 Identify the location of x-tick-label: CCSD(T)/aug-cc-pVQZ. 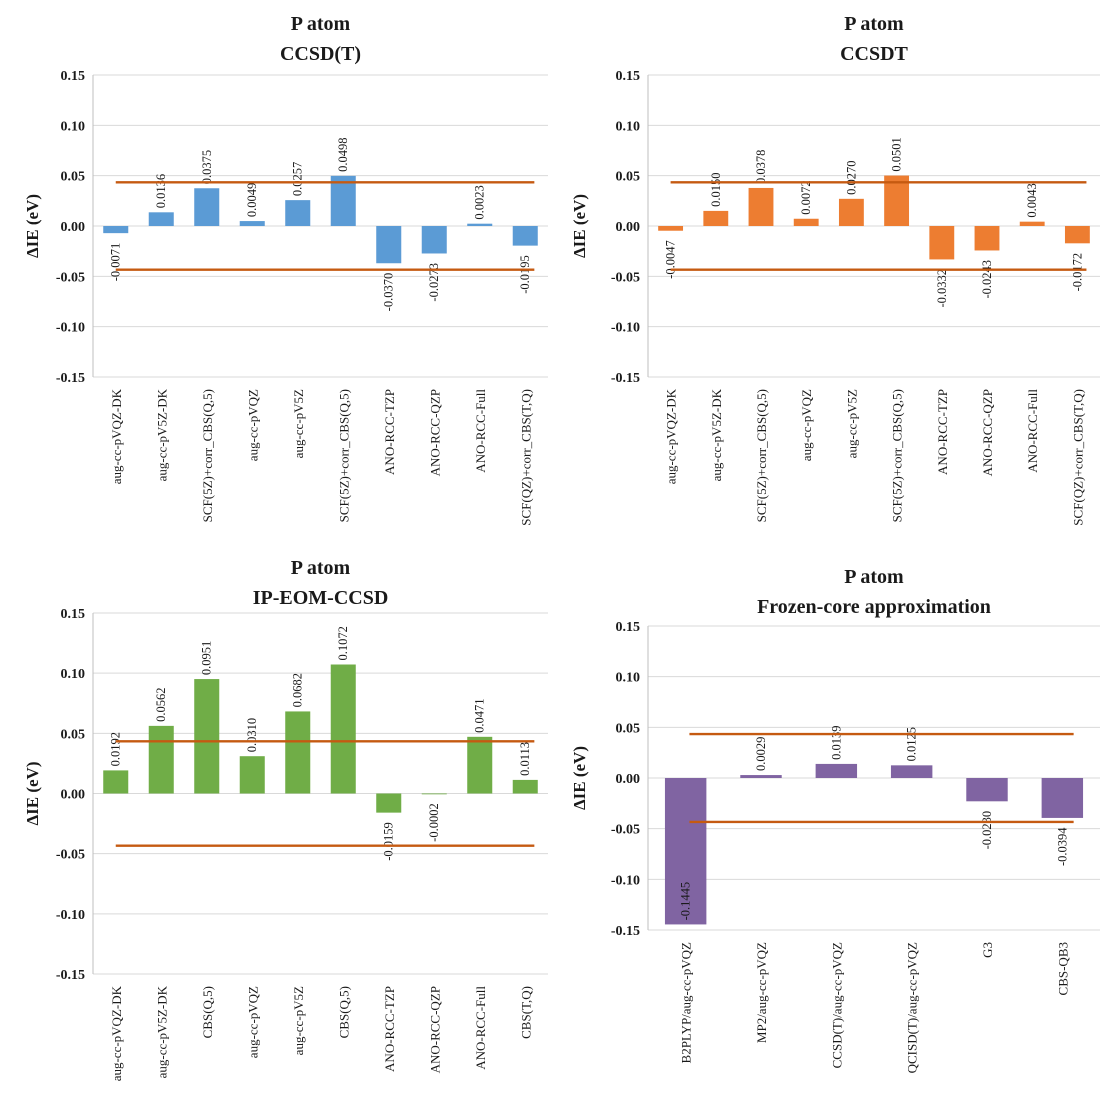
(836, 1005).